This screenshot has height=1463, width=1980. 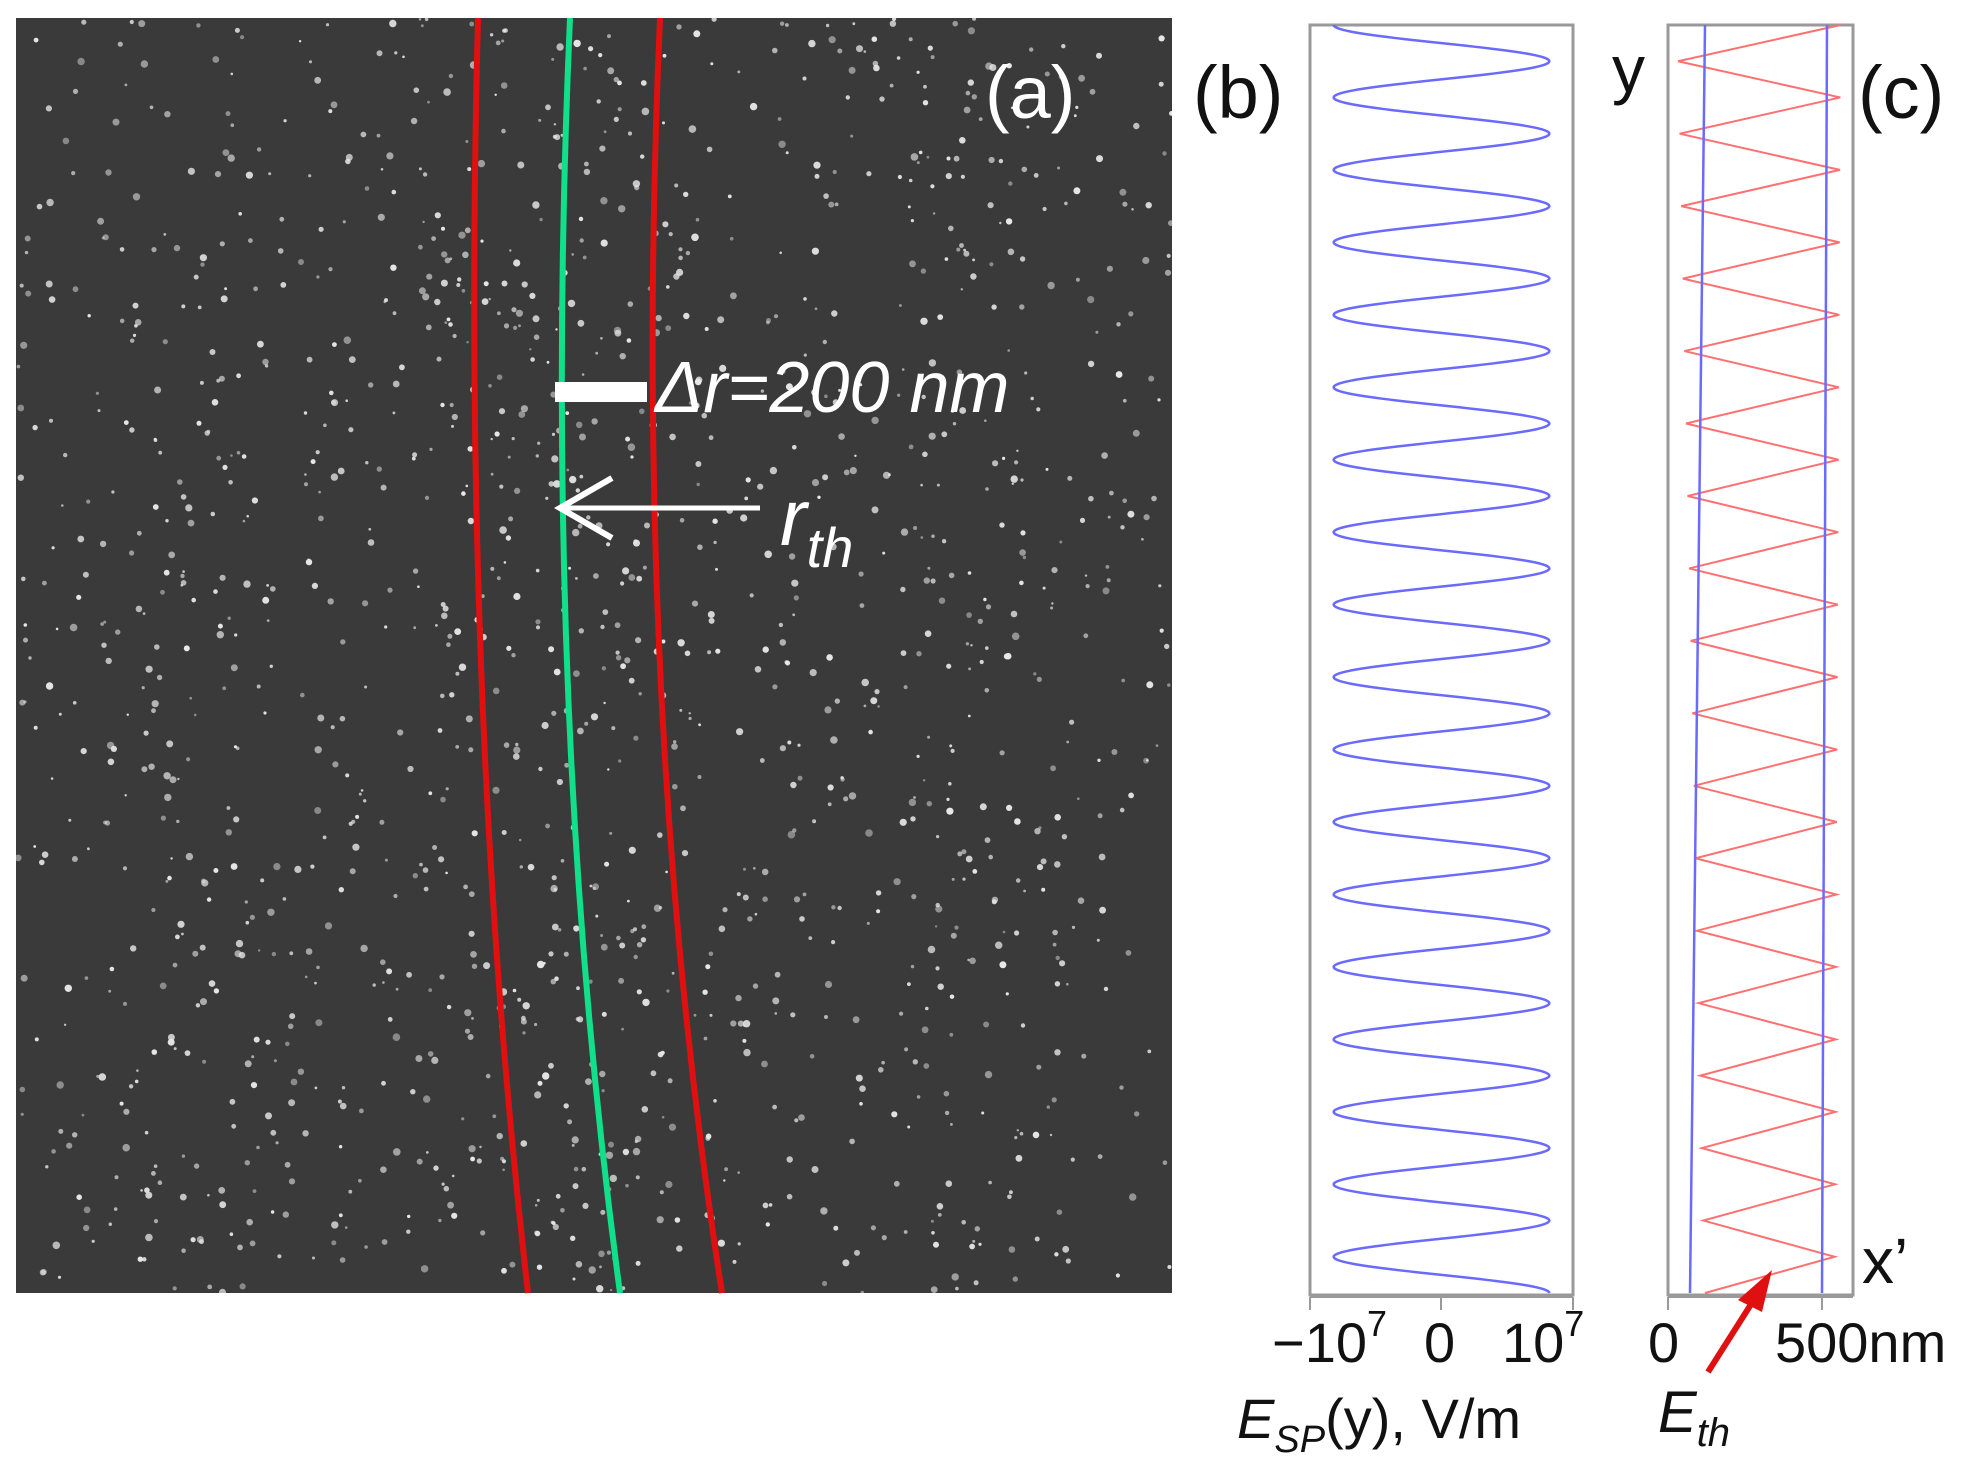 I want to click on envelope-left-line, so click(x=1697, y=659).